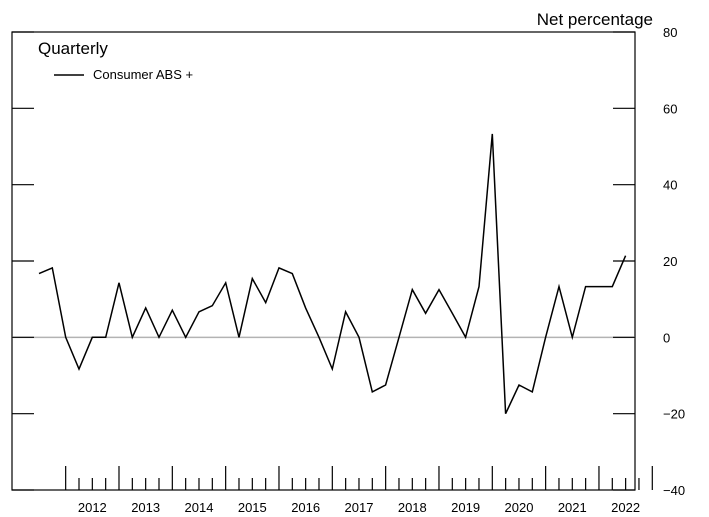 The height and width of the screenshot is (517, 709). What do you see at coordinates (670, 32) in the screenshot?
I see `y-tick-label: 80` at bounding box center [670, 32].